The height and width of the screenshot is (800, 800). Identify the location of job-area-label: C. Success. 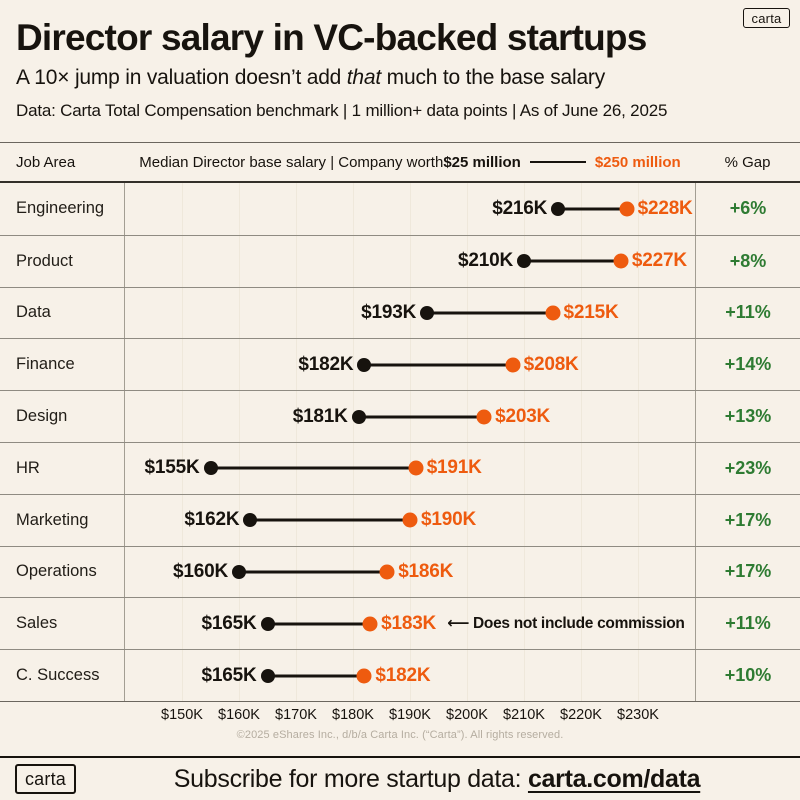
(62, 675).